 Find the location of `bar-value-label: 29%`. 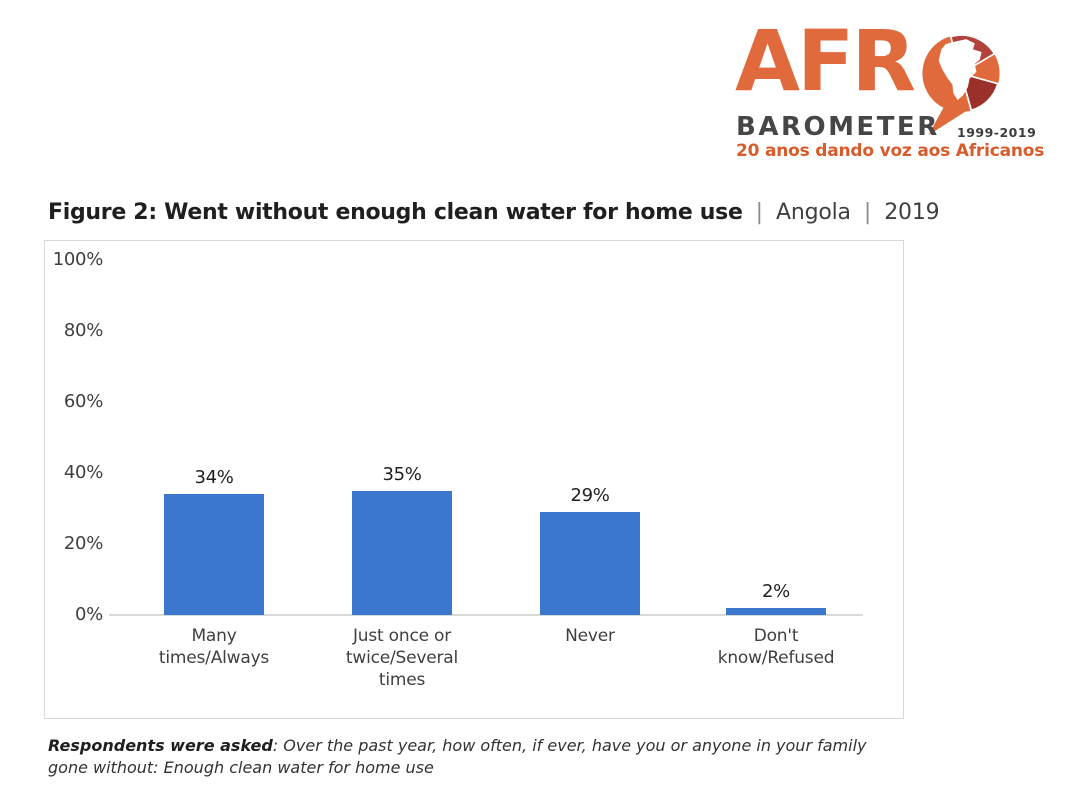

bar-value-label: 29% is located at coordinates (590, 496).